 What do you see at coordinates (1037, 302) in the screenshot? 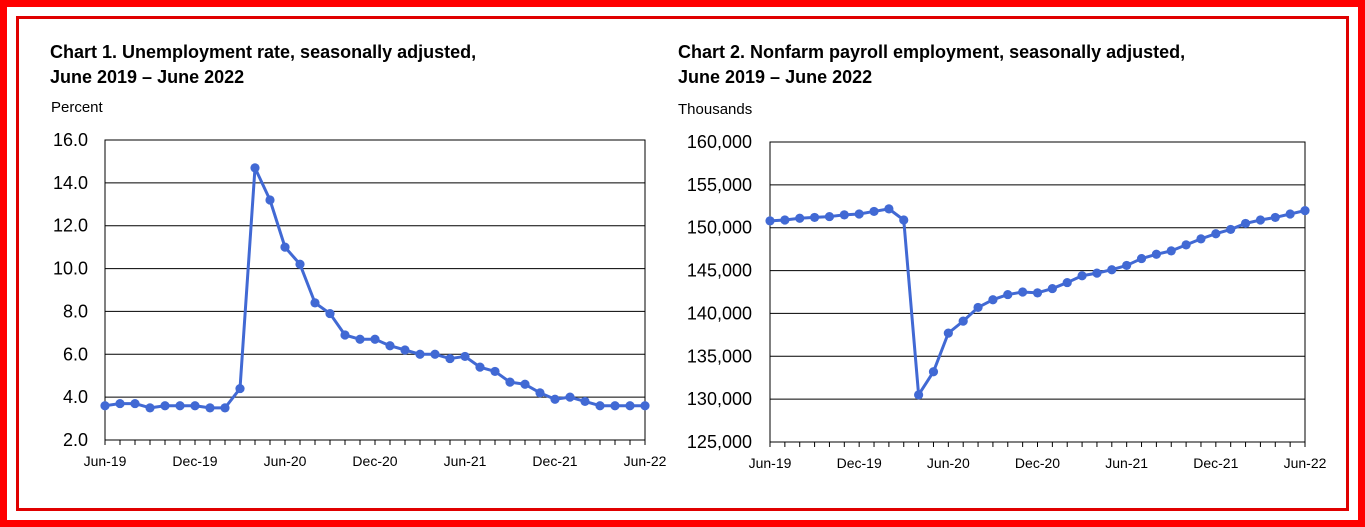
I see `chart-2-series-line` at bounding box center [1037, 302].